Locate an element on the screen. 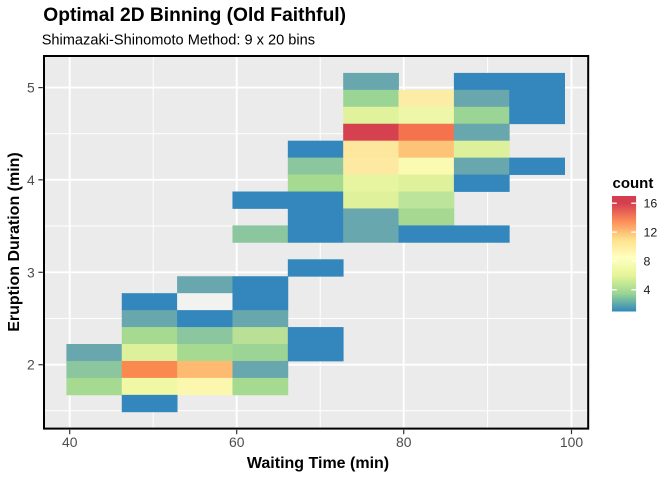 This screenshot has height=480, width=672. svg-text: 40 is located at coordinates (70, 442).